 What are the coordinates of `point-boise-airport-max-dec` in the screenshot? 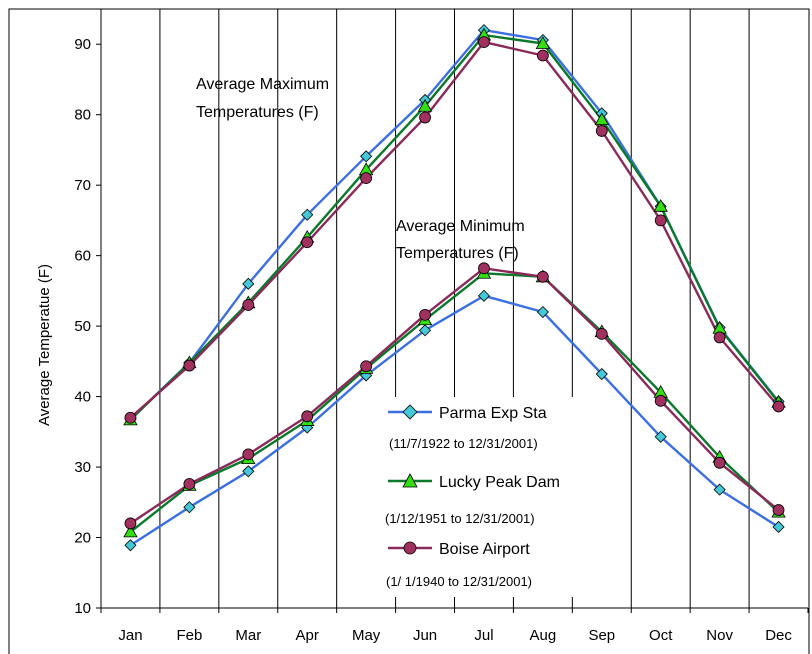 It's located at (778, 406).